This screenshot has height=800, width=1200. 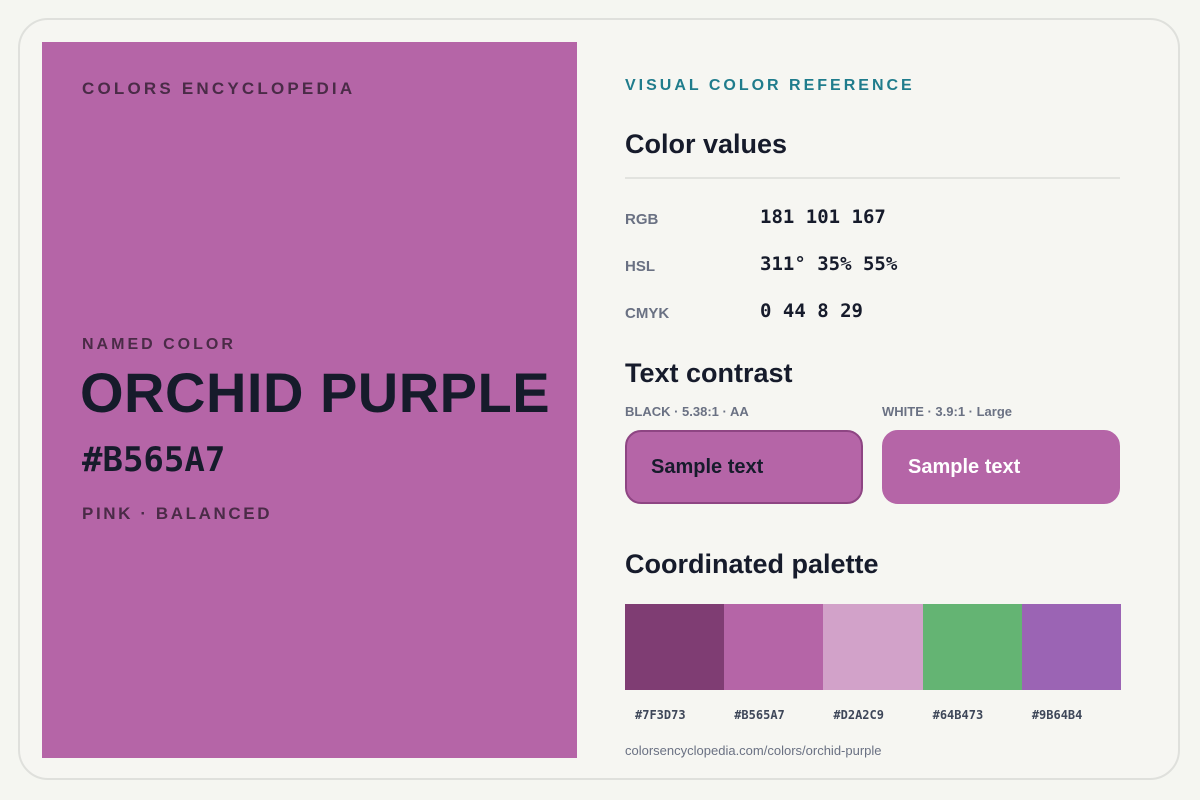 What do you see at coordinates (315, 392) in the screenshot?
I see `color-name: ORCHID PURPLE` at bounding box center [315, 392].